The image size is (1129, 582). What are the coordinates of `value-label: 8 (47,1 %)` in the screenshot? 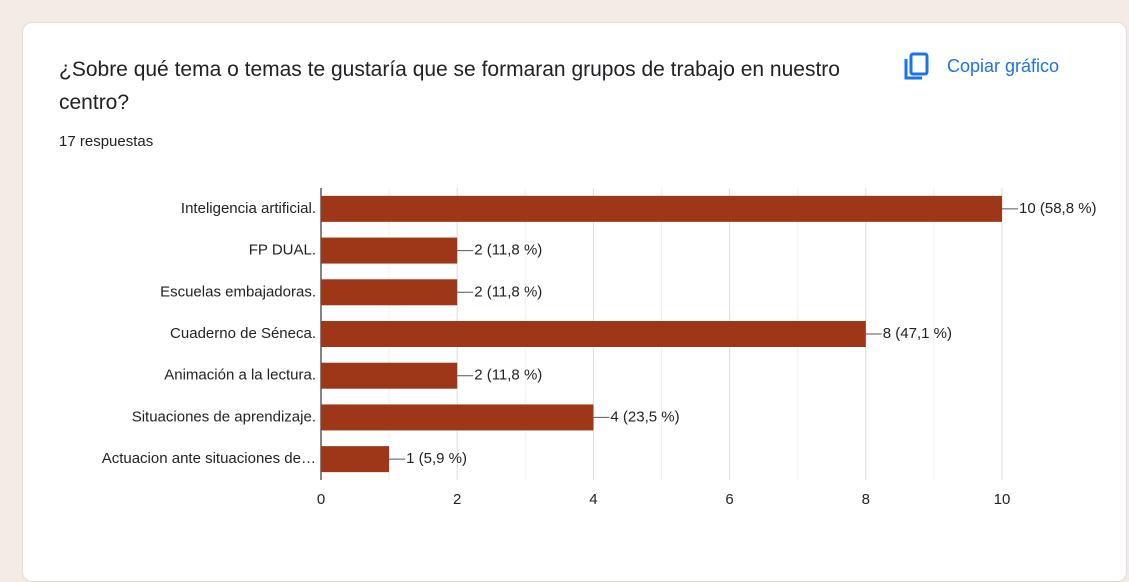 It's located at (917, 333).